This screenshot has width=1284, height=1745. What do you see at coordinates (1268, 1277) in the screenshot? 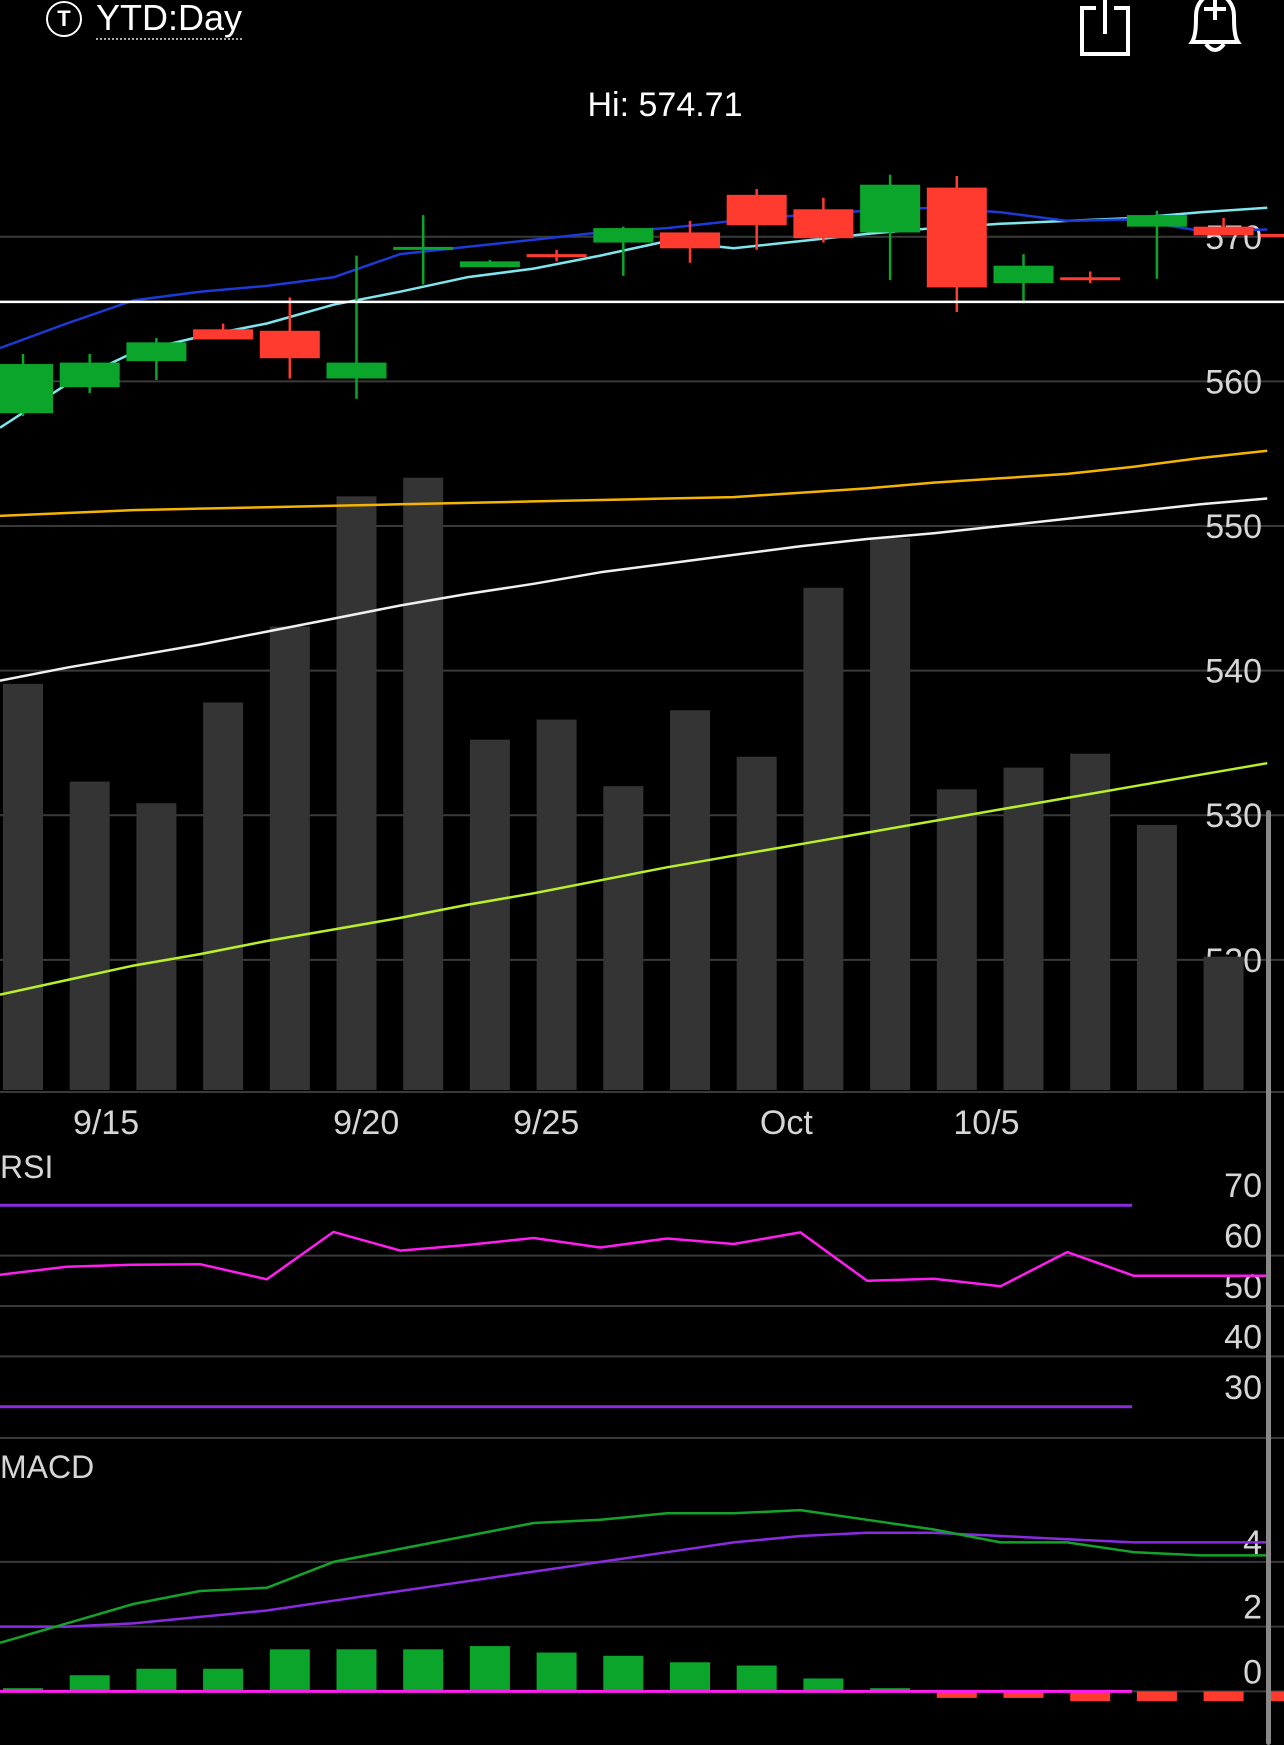
I see `scrollbar` at bounding box center [1268, 1277].